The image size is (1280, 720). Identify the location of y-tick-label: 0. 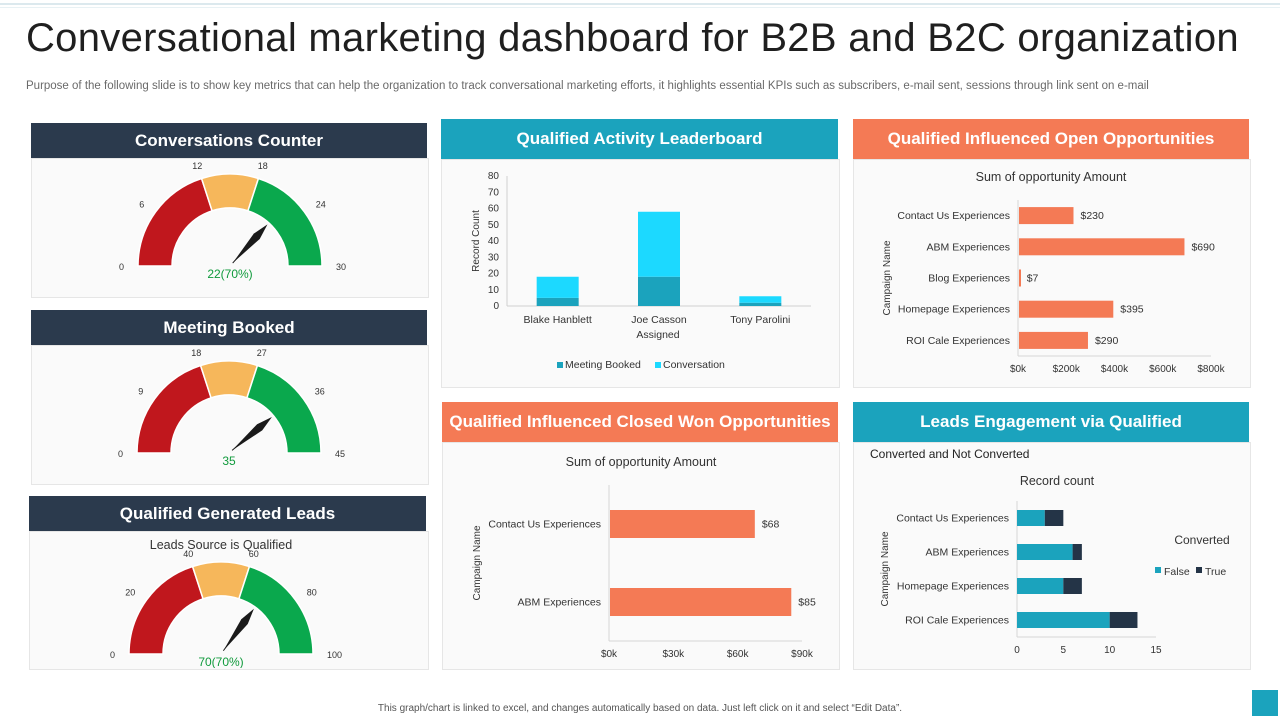
(496, 306).